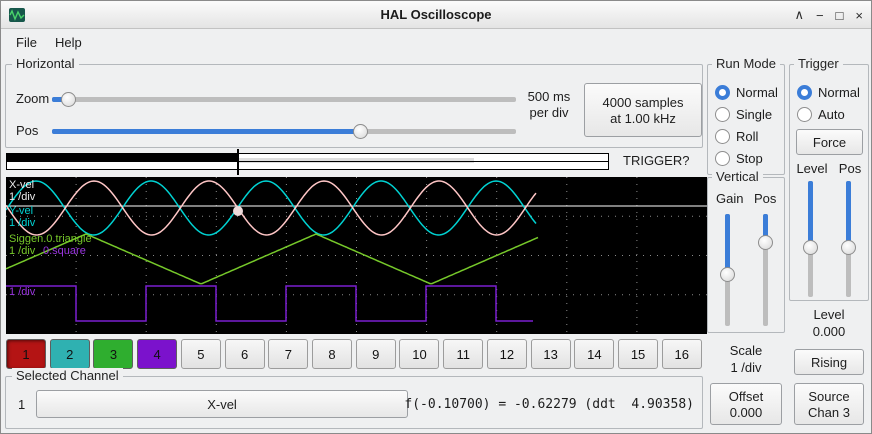  I want to click on trigger-options: Normal Auto, so click(830, 103).